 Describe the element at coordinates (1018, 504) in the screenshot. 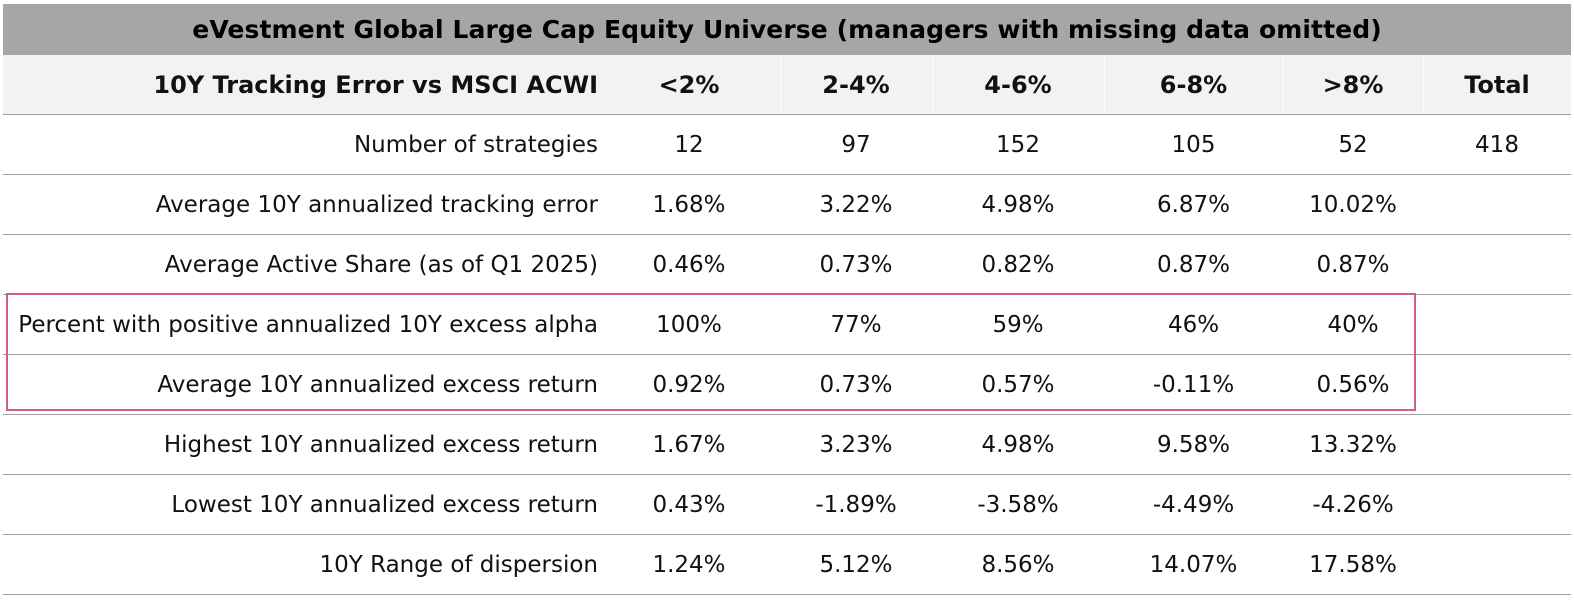

I see `table-cell: -3.58%` at that location.